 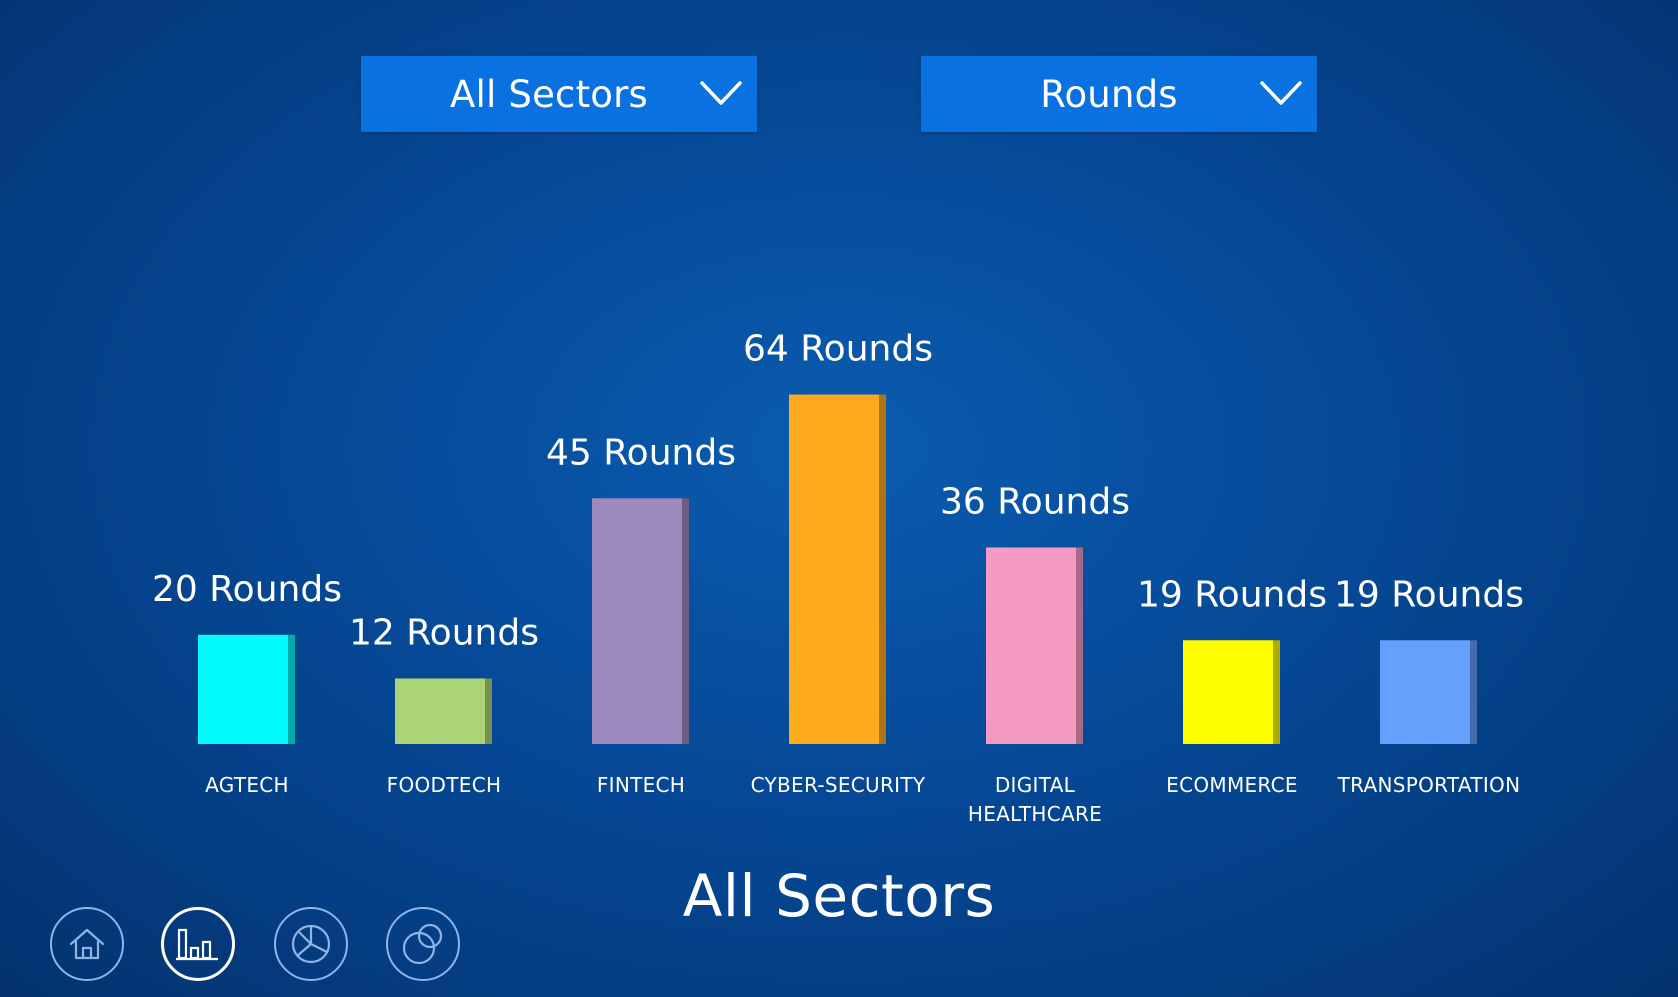 I want to click on pie-chart-icon, so click(x=311, y=944).